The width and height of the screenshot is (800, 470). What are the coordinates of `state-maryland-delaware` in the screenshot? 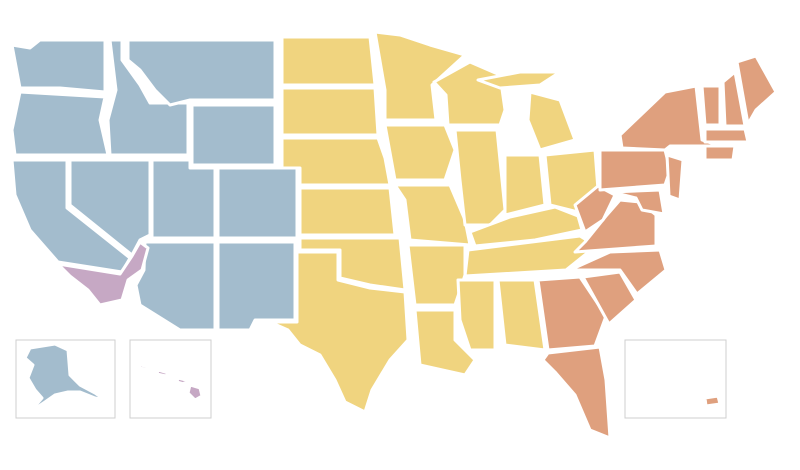 It's located at (638, 202).